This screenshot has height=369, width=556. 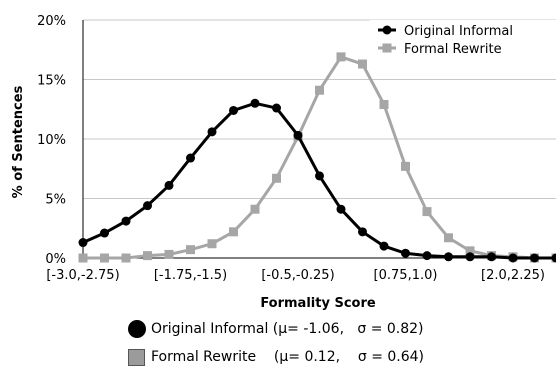 What do you see at coordinates (318, 303) in the screenshot?
I see `x-axis-title: Formality Score` at bounding box center [318, 303].